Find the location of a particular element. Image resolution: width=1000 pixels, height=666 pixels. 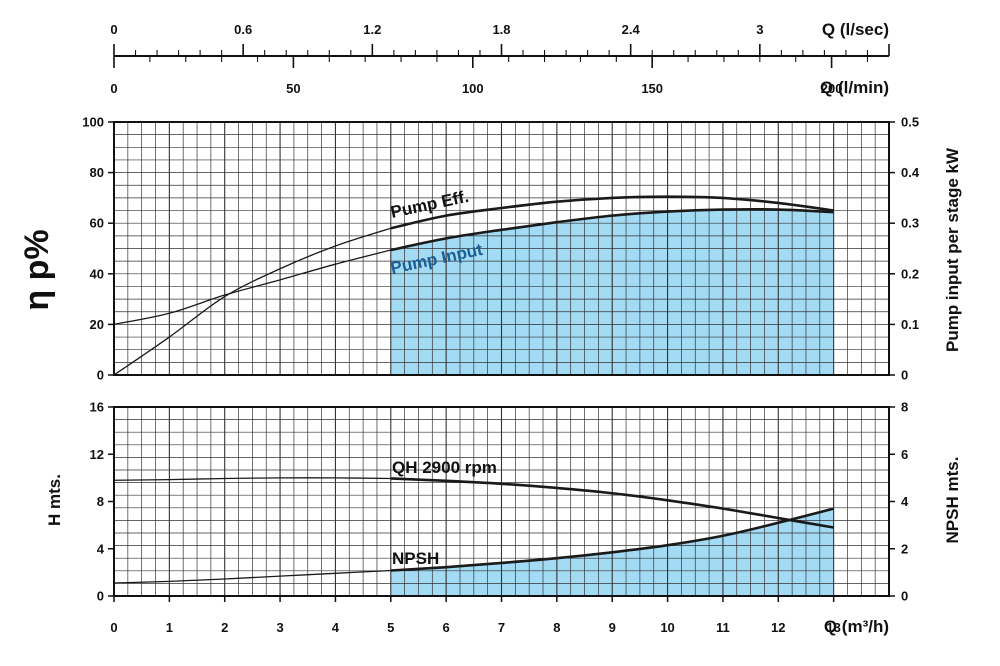

x-tick-label: 2 is located at coordinates (224, 627).